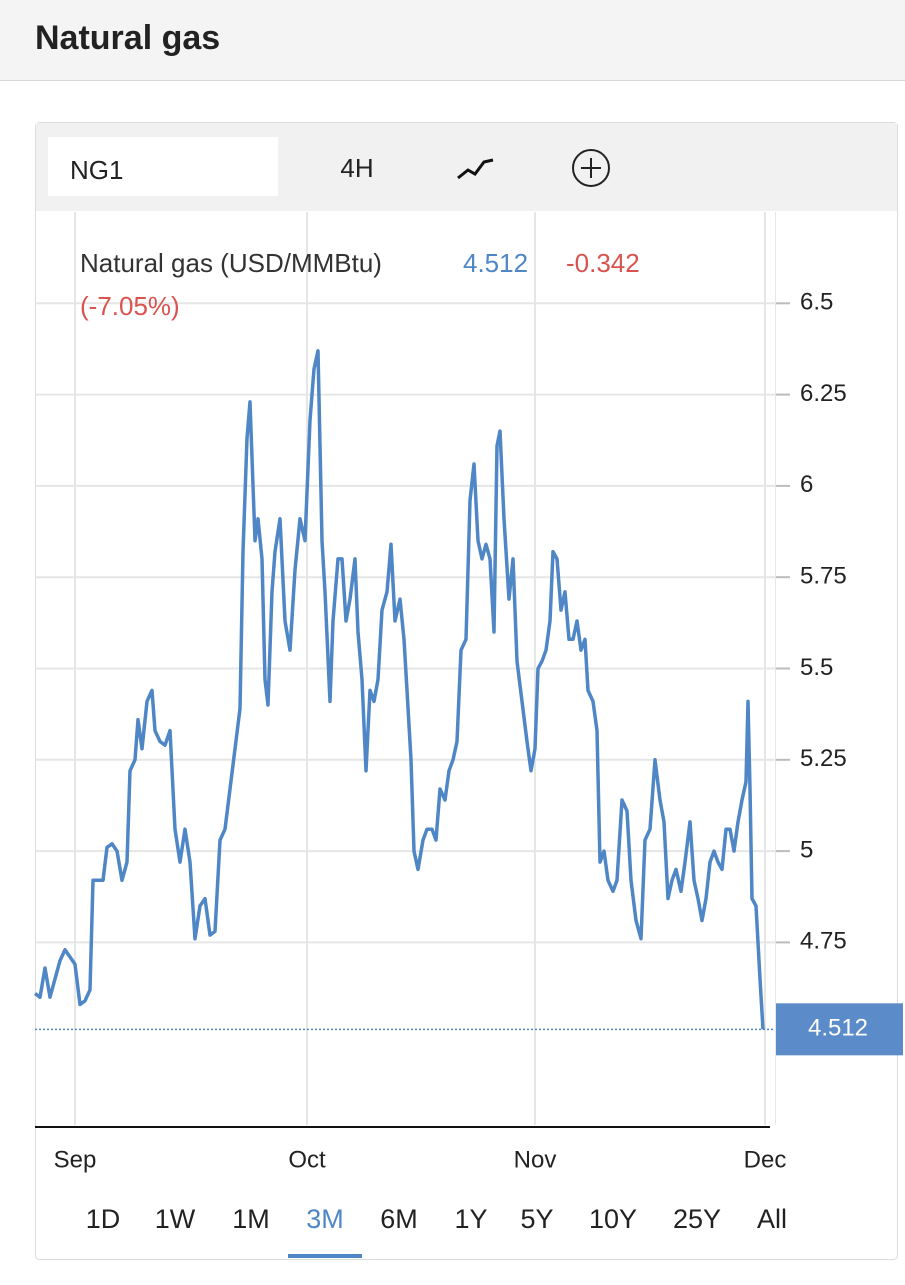  What do you see at coordinates (697, 1219) in the screenshot?
I see `range-button: 25Y` at bounding box center [697, 1219].